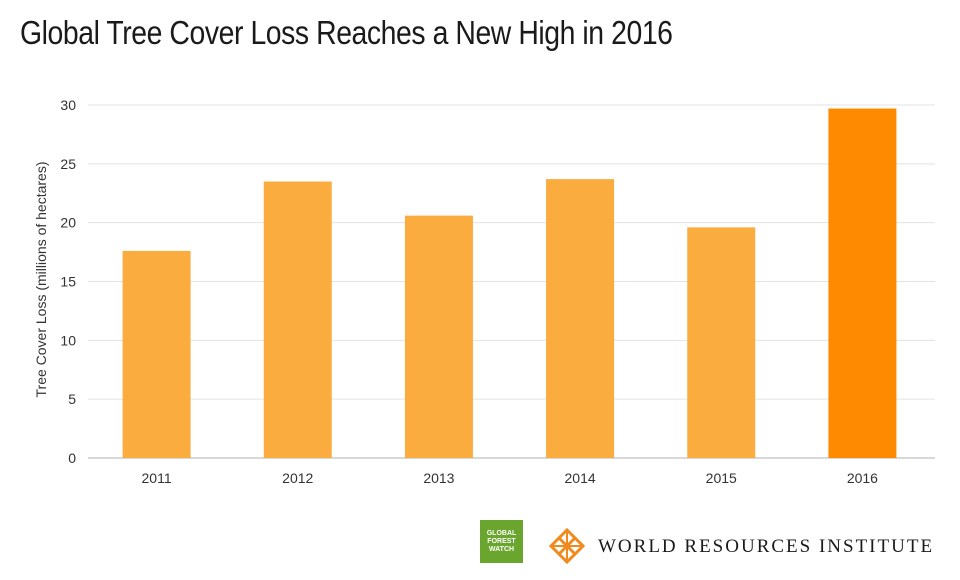 The width and height of the screenshot is (960, 580). I want to click on y-axis-label: Tree Cover Loss (millions of hectares), so click(41, 279).